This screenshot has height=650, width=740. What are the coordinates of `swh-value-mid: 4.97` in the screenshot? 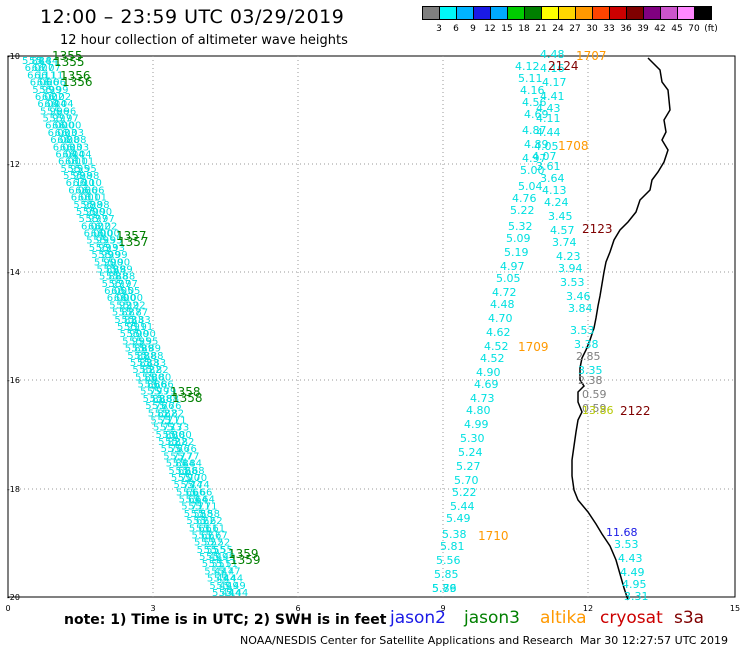 It's located at (534, 158).